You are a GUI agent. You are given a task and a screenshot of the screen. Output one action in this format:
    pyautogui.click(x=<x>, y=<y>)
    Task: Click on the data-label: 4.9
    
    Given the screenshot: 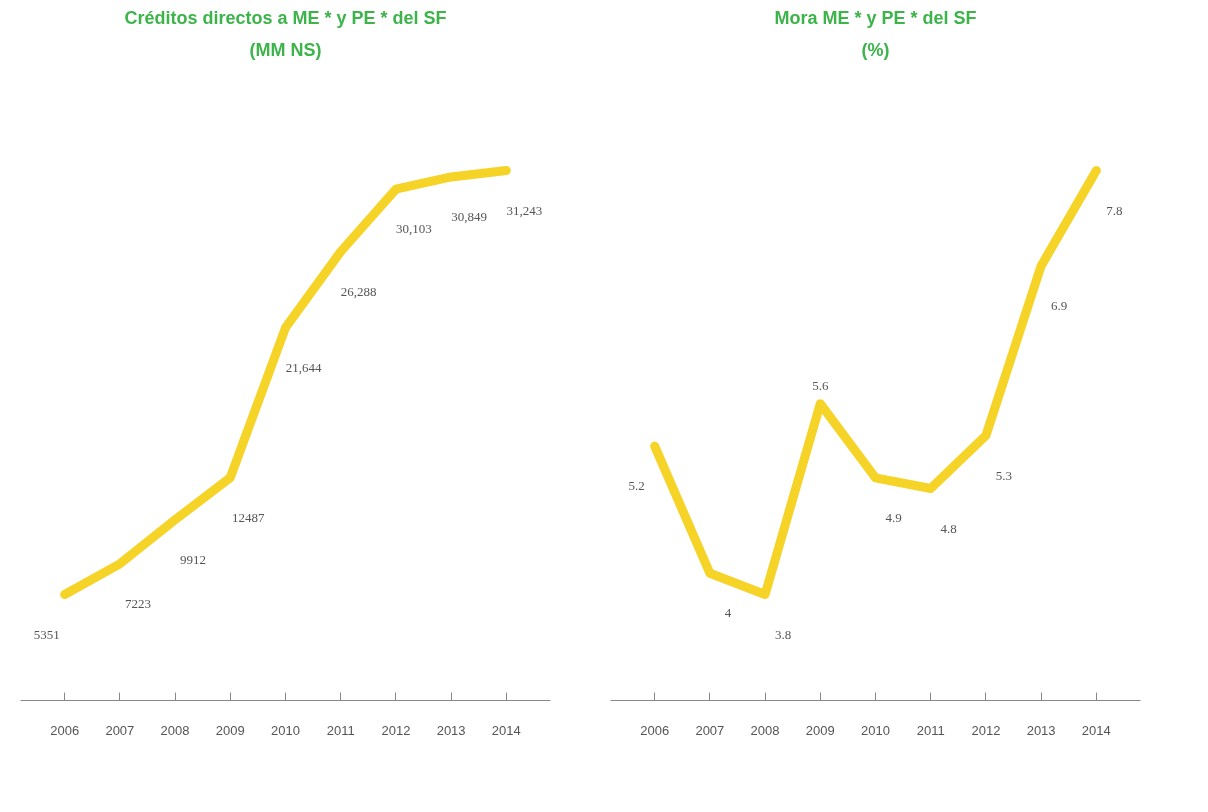 What is the action you would take?
    pyautogui.click(x=893, y=517)
    